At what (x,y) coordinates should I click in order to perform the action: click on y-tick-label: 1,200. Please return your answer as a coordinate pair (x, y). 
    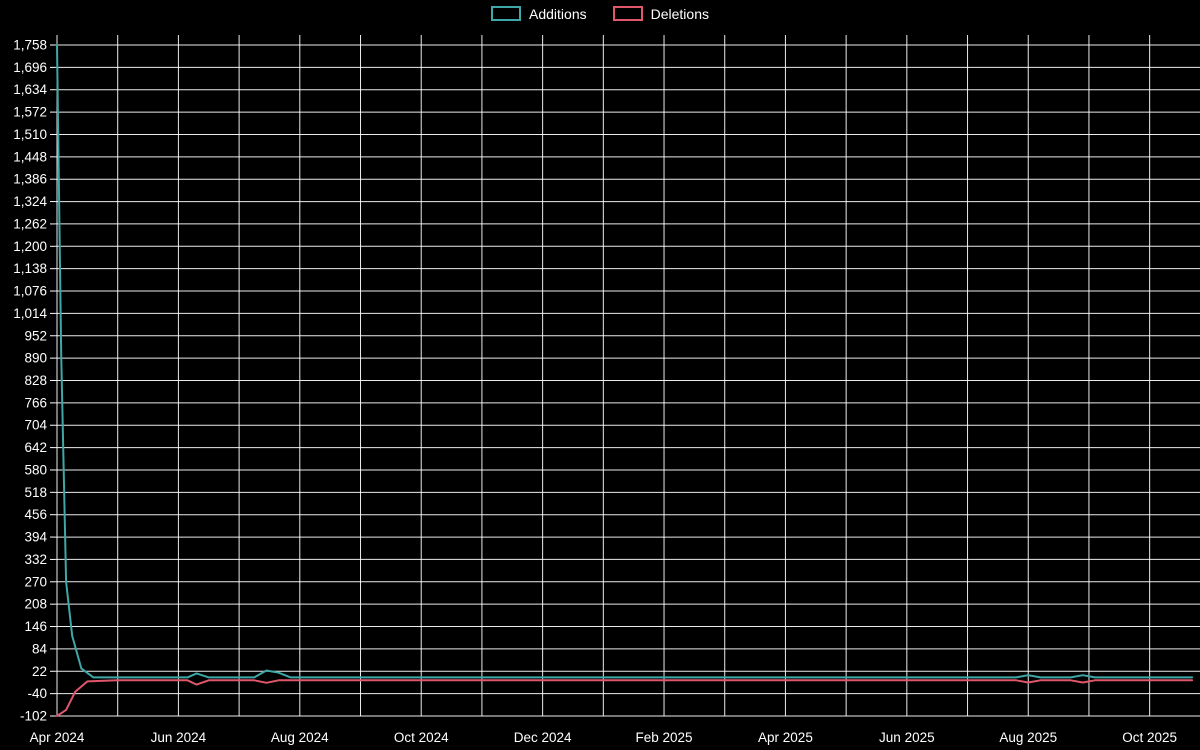
    Looking at the image, I should click on (30, 246).